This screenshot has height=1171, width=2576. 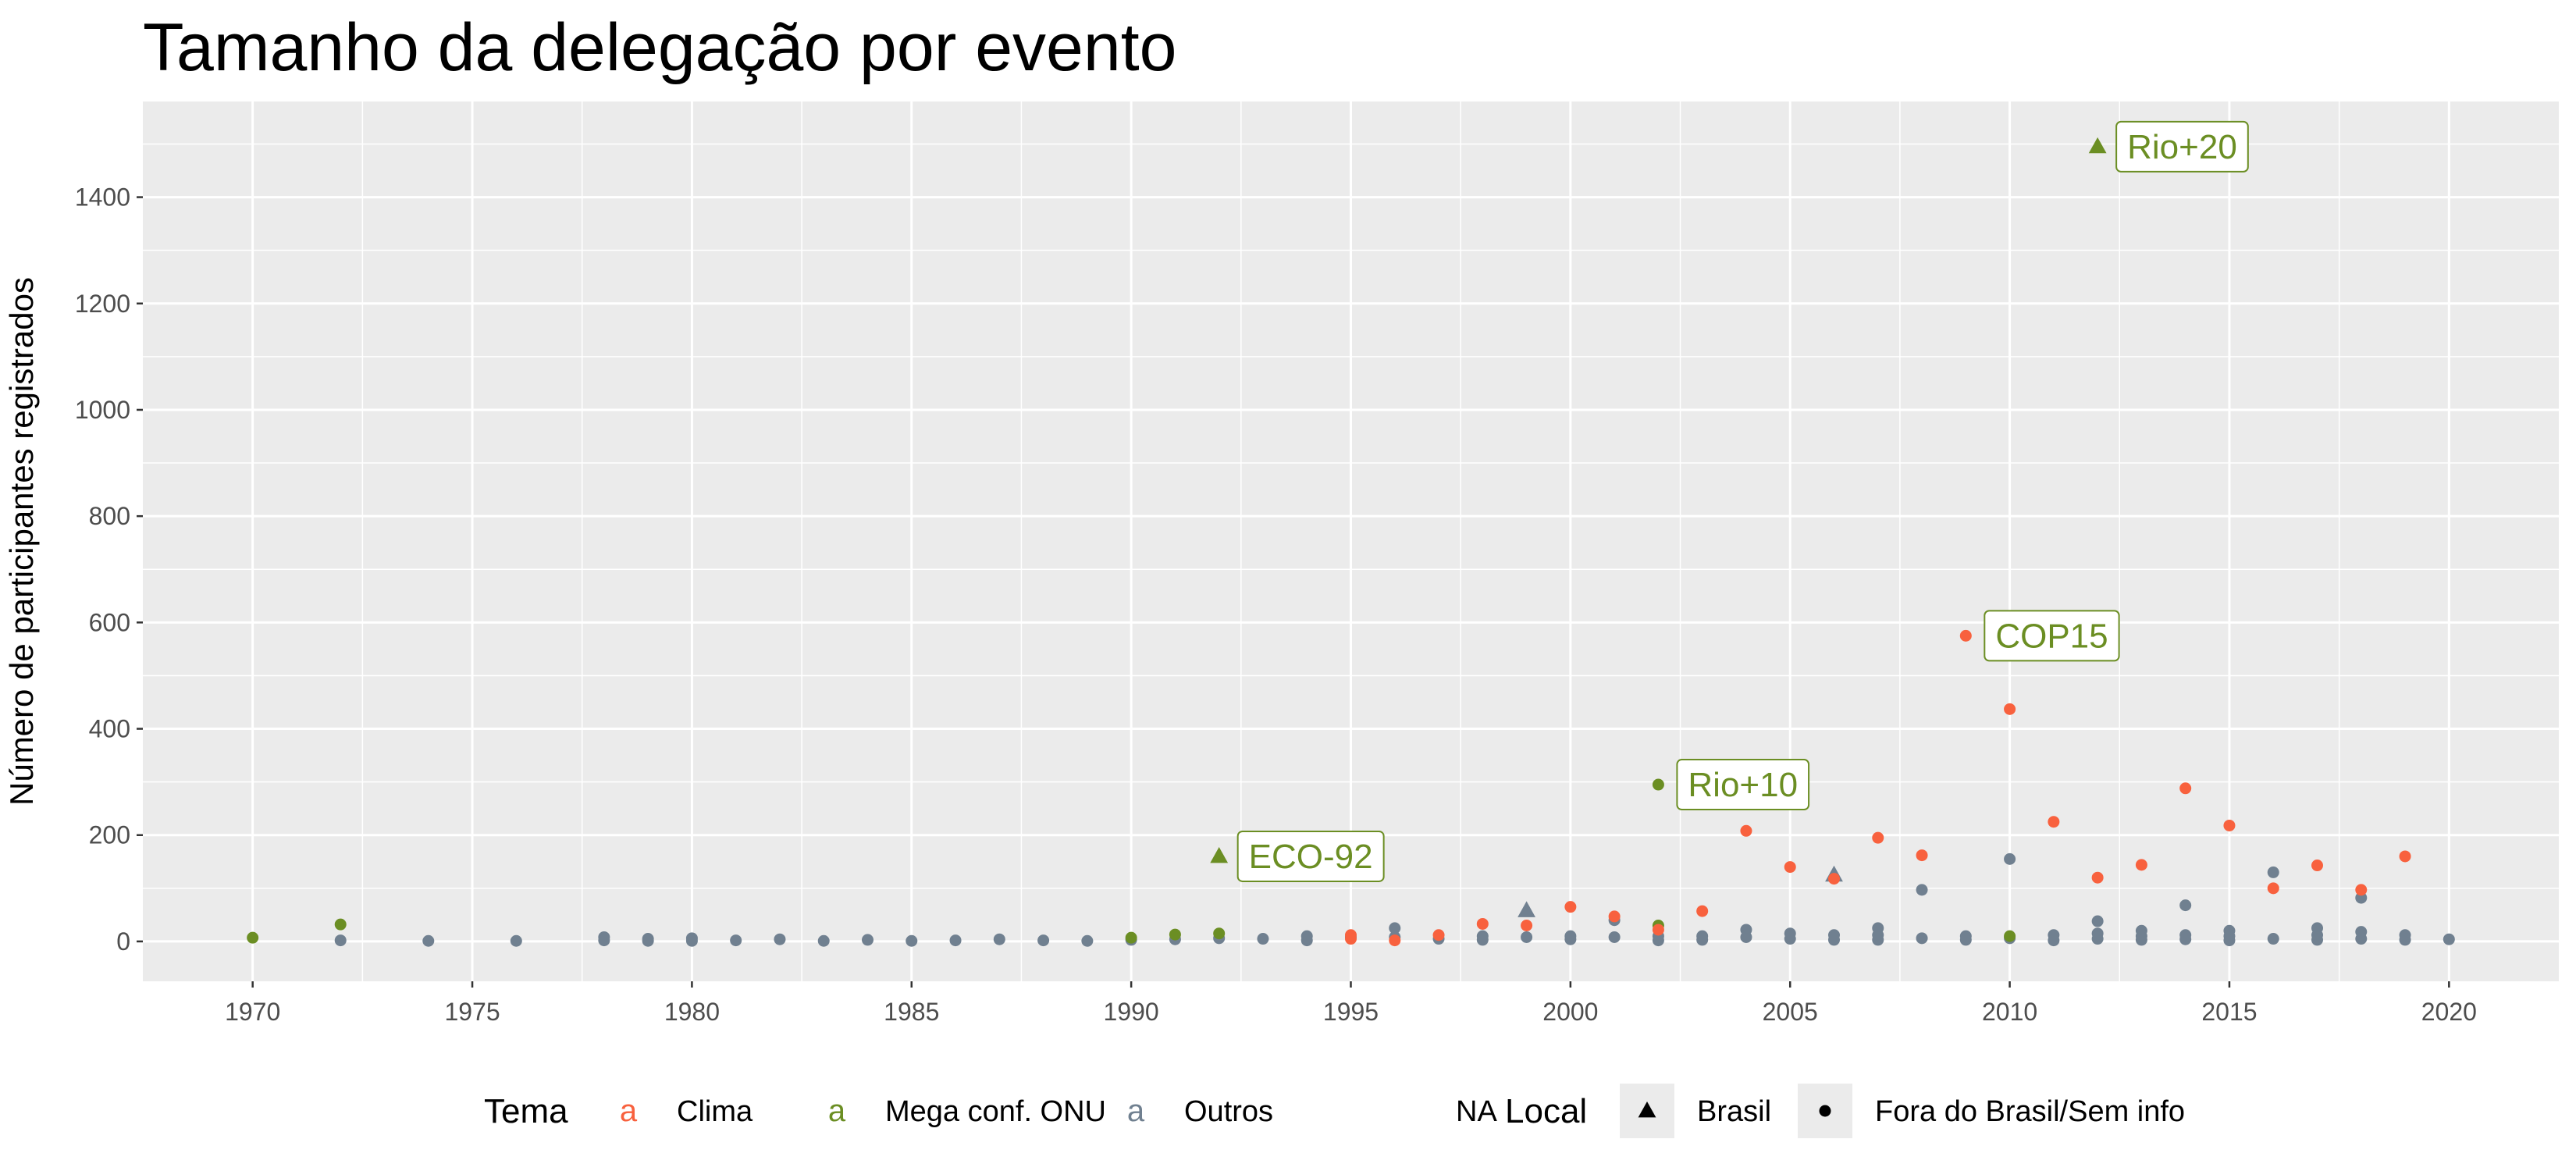 I want to click on y-axis-title: Número de participantes registrados, so click(x=21, y=541).